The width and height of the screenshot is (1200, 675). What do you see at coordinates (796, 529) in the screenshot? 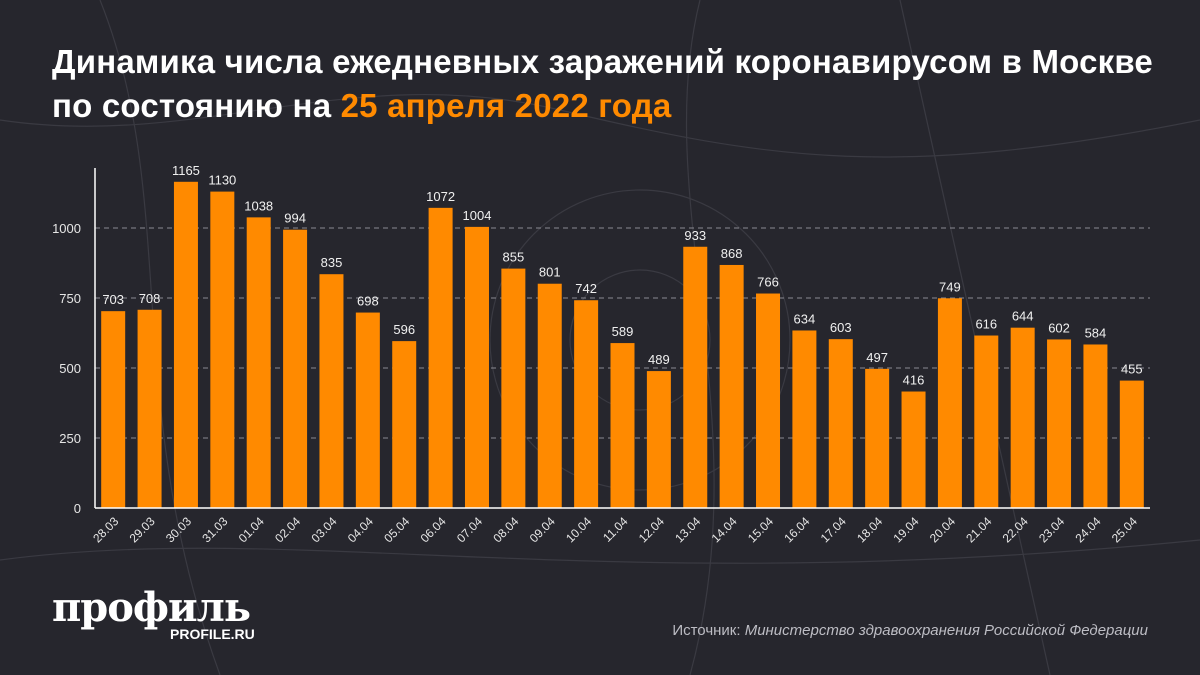
I see `x-tick-label: 16.04` at bounding box center [796, 529].